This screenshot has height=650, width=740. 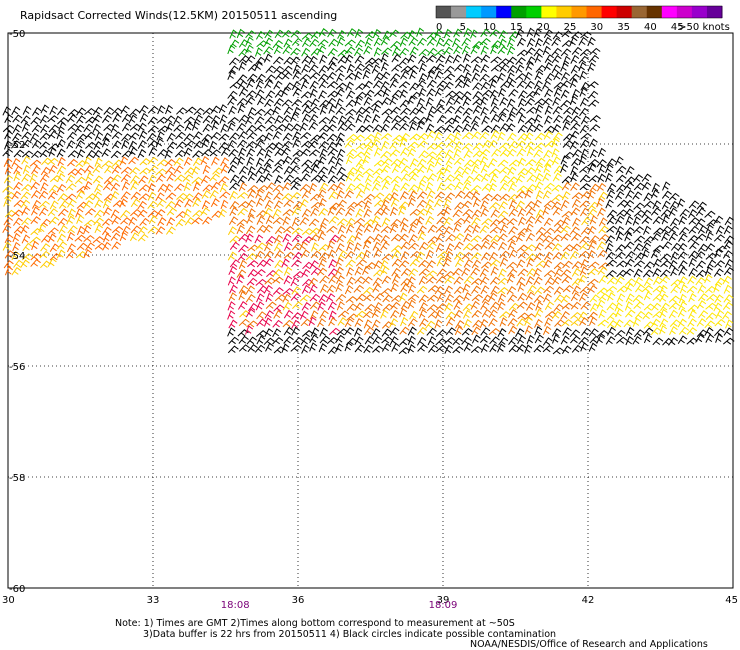 I want to click on colorbar-swatch, so click(x=654, y=12).